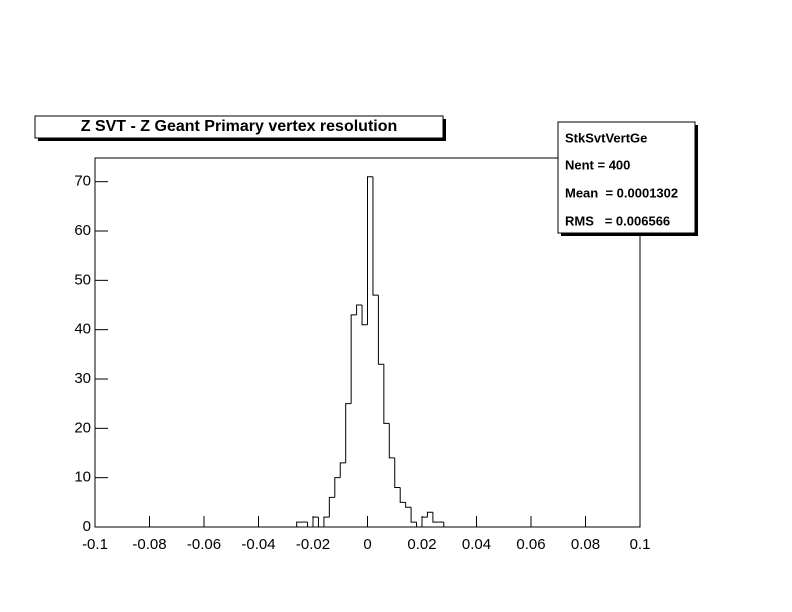 The width and height of the screenshot is (792, 612). Describe the element at coordinates (82, 181) in the screenshot. I see `y-tick-label: 70` at that location.